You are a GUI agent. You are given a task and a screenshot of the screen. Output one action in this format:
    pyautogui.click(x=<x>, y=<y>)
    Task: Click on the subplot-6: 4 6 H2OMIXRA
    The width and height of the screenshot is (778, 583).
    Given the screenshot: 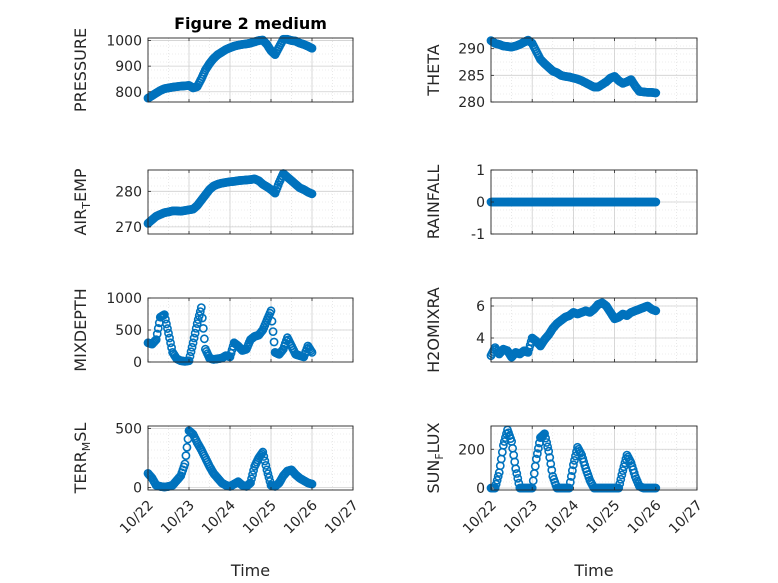 What is the action you would take?
    pyautogui.click(x=561, y=330)
    